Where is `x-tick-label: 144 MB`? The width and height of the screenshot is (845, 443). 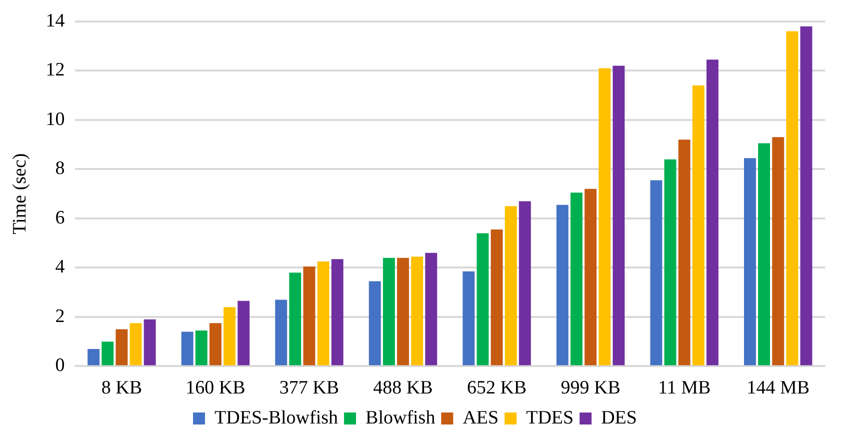
x-tick-label: 144 MB is located at coordinates (778, 388).